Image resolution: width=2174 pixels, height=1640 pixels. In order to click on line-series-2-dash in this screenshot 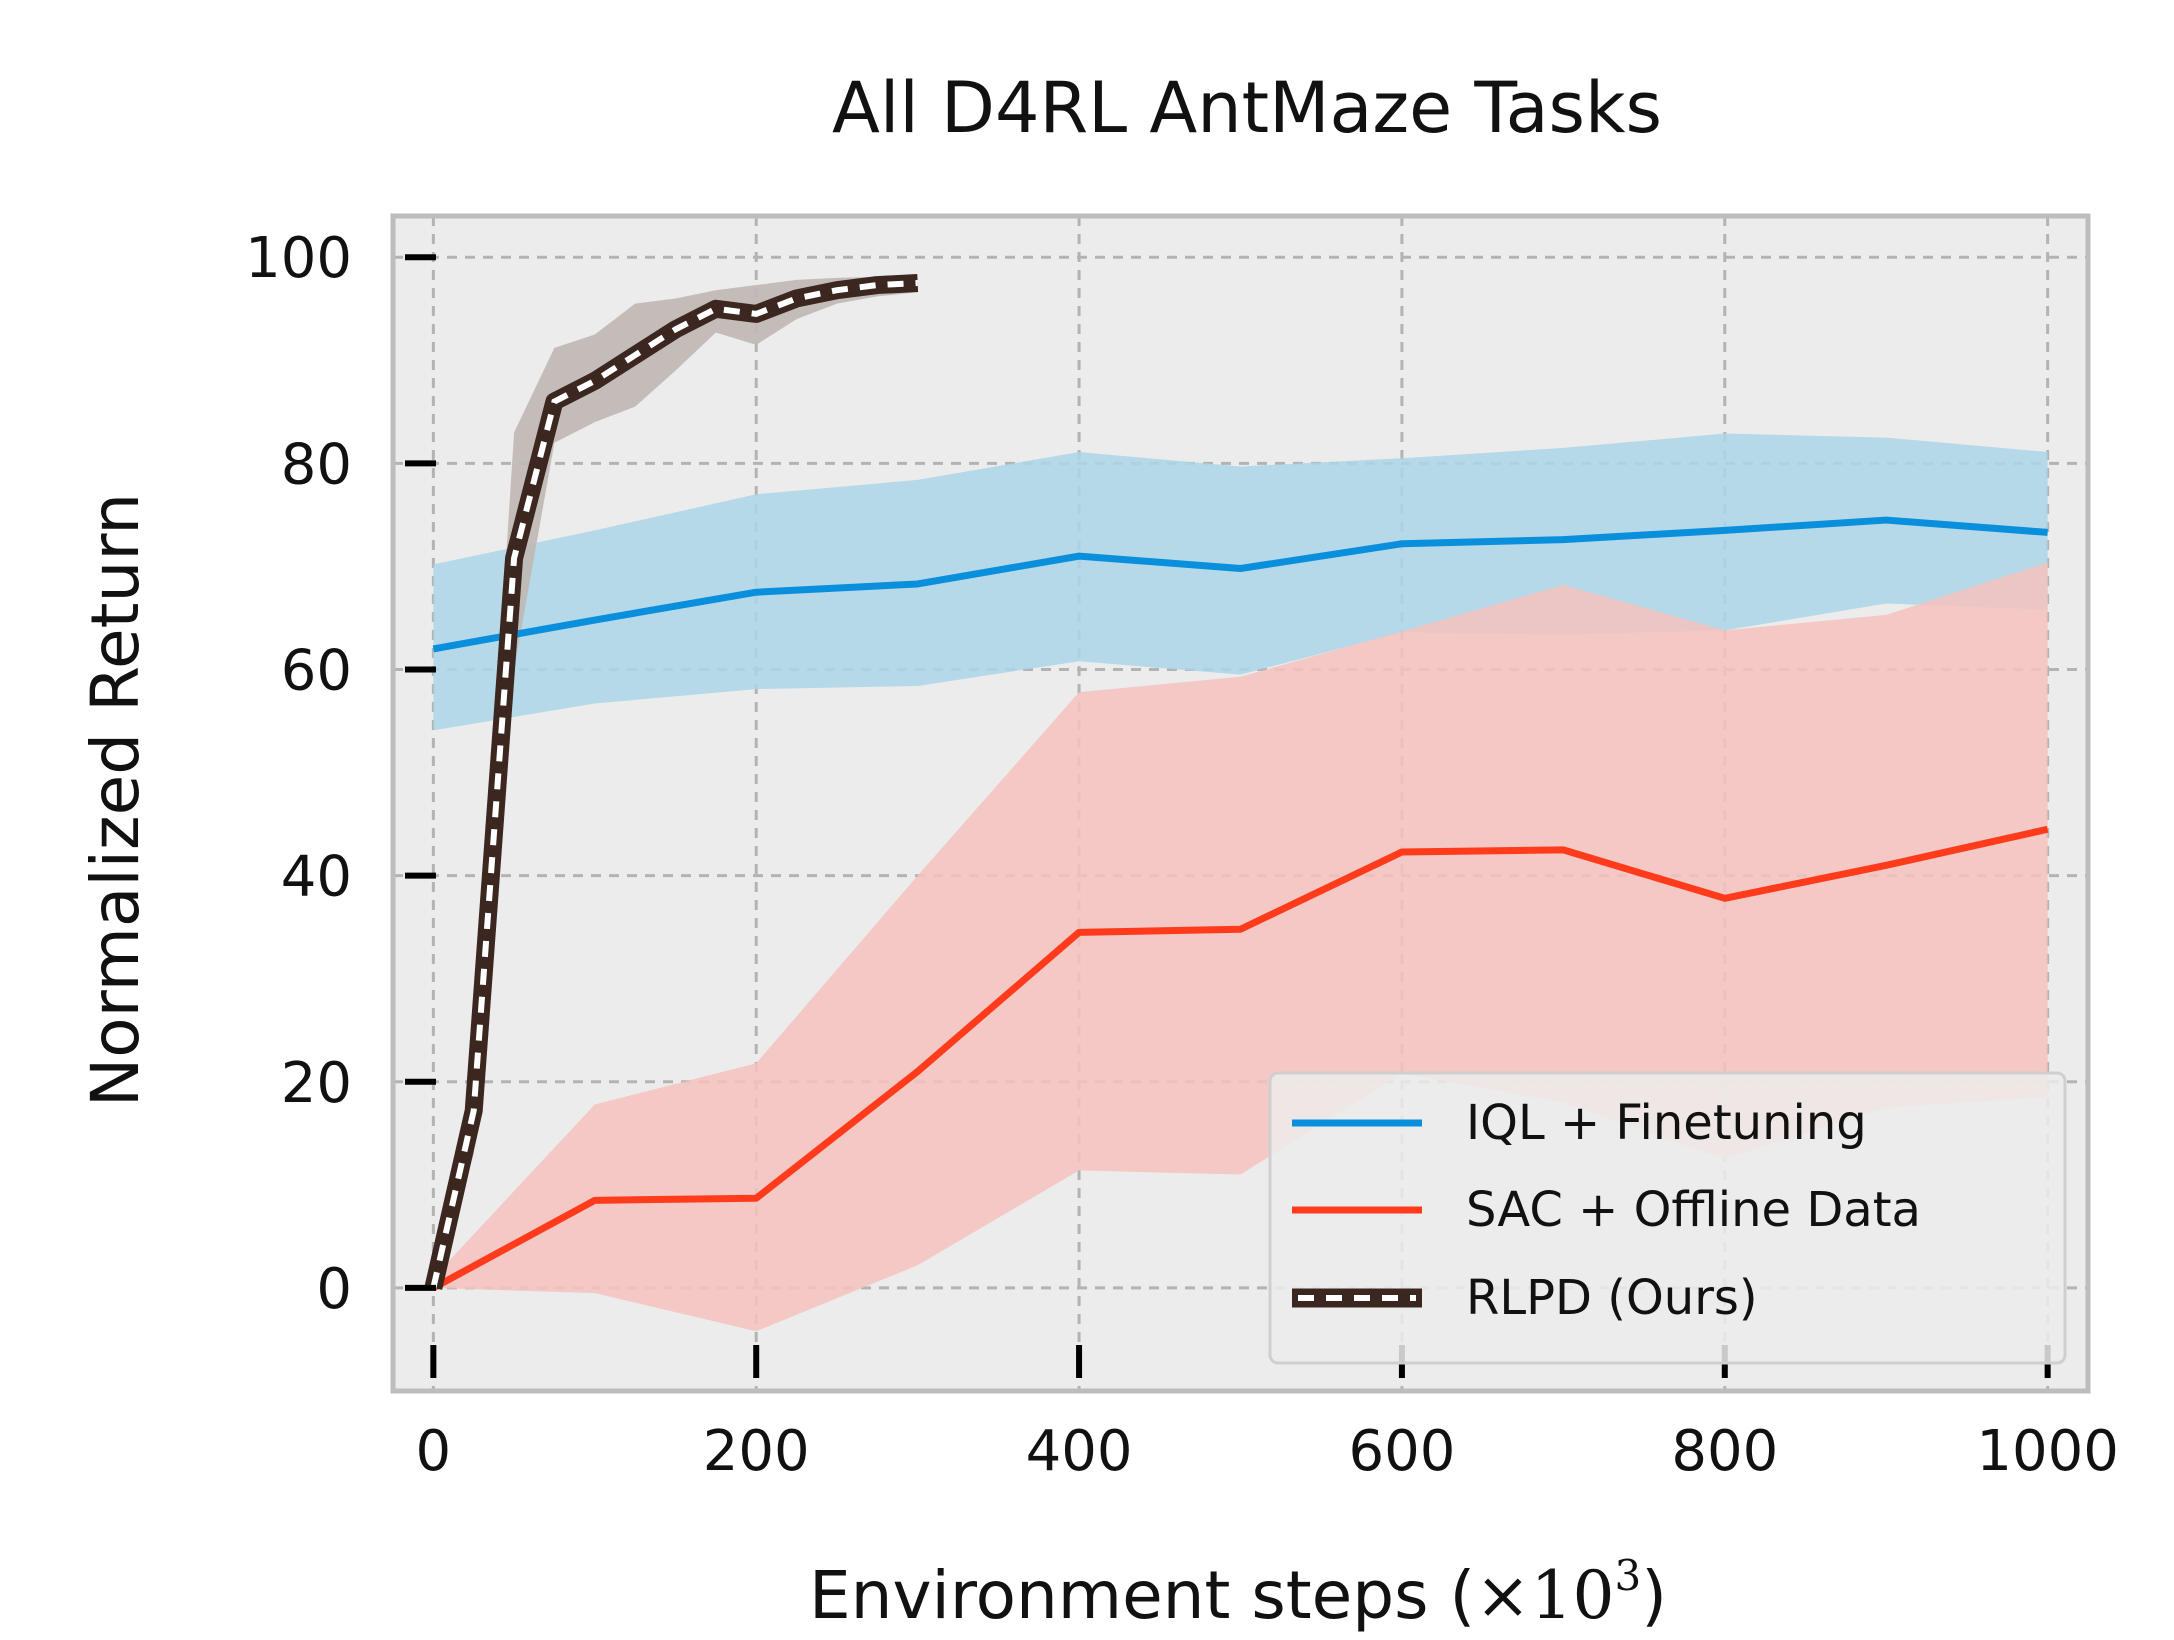, I will do `click(674, 784)`.